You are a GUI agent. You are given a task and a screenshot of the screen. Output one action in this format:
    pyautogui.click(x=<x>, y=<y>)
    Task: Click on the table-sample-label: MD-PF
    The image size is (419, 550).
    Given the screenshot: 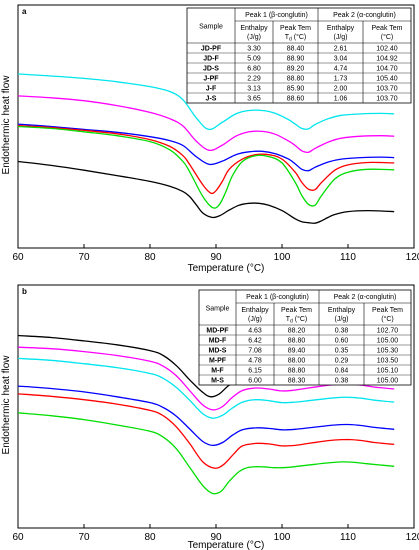 What is the action you would take?
    pyautogui.click(x=217, y=331)
    